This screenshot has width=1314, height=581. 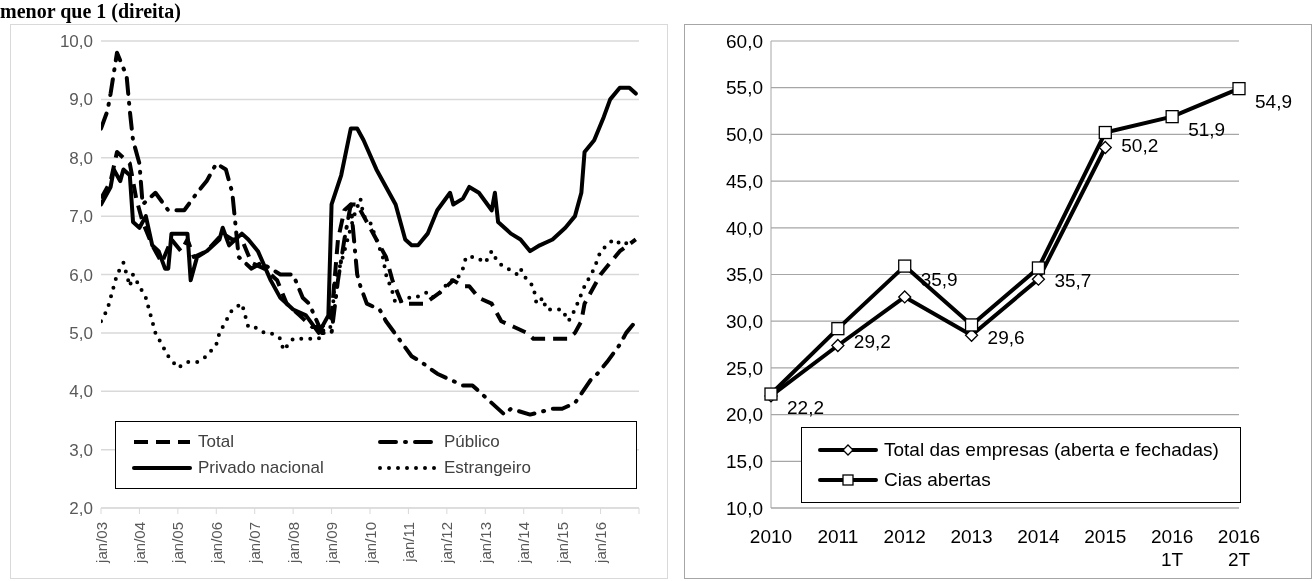 I want to click on x-tick-label: 2010, so click(x=771, y=537).